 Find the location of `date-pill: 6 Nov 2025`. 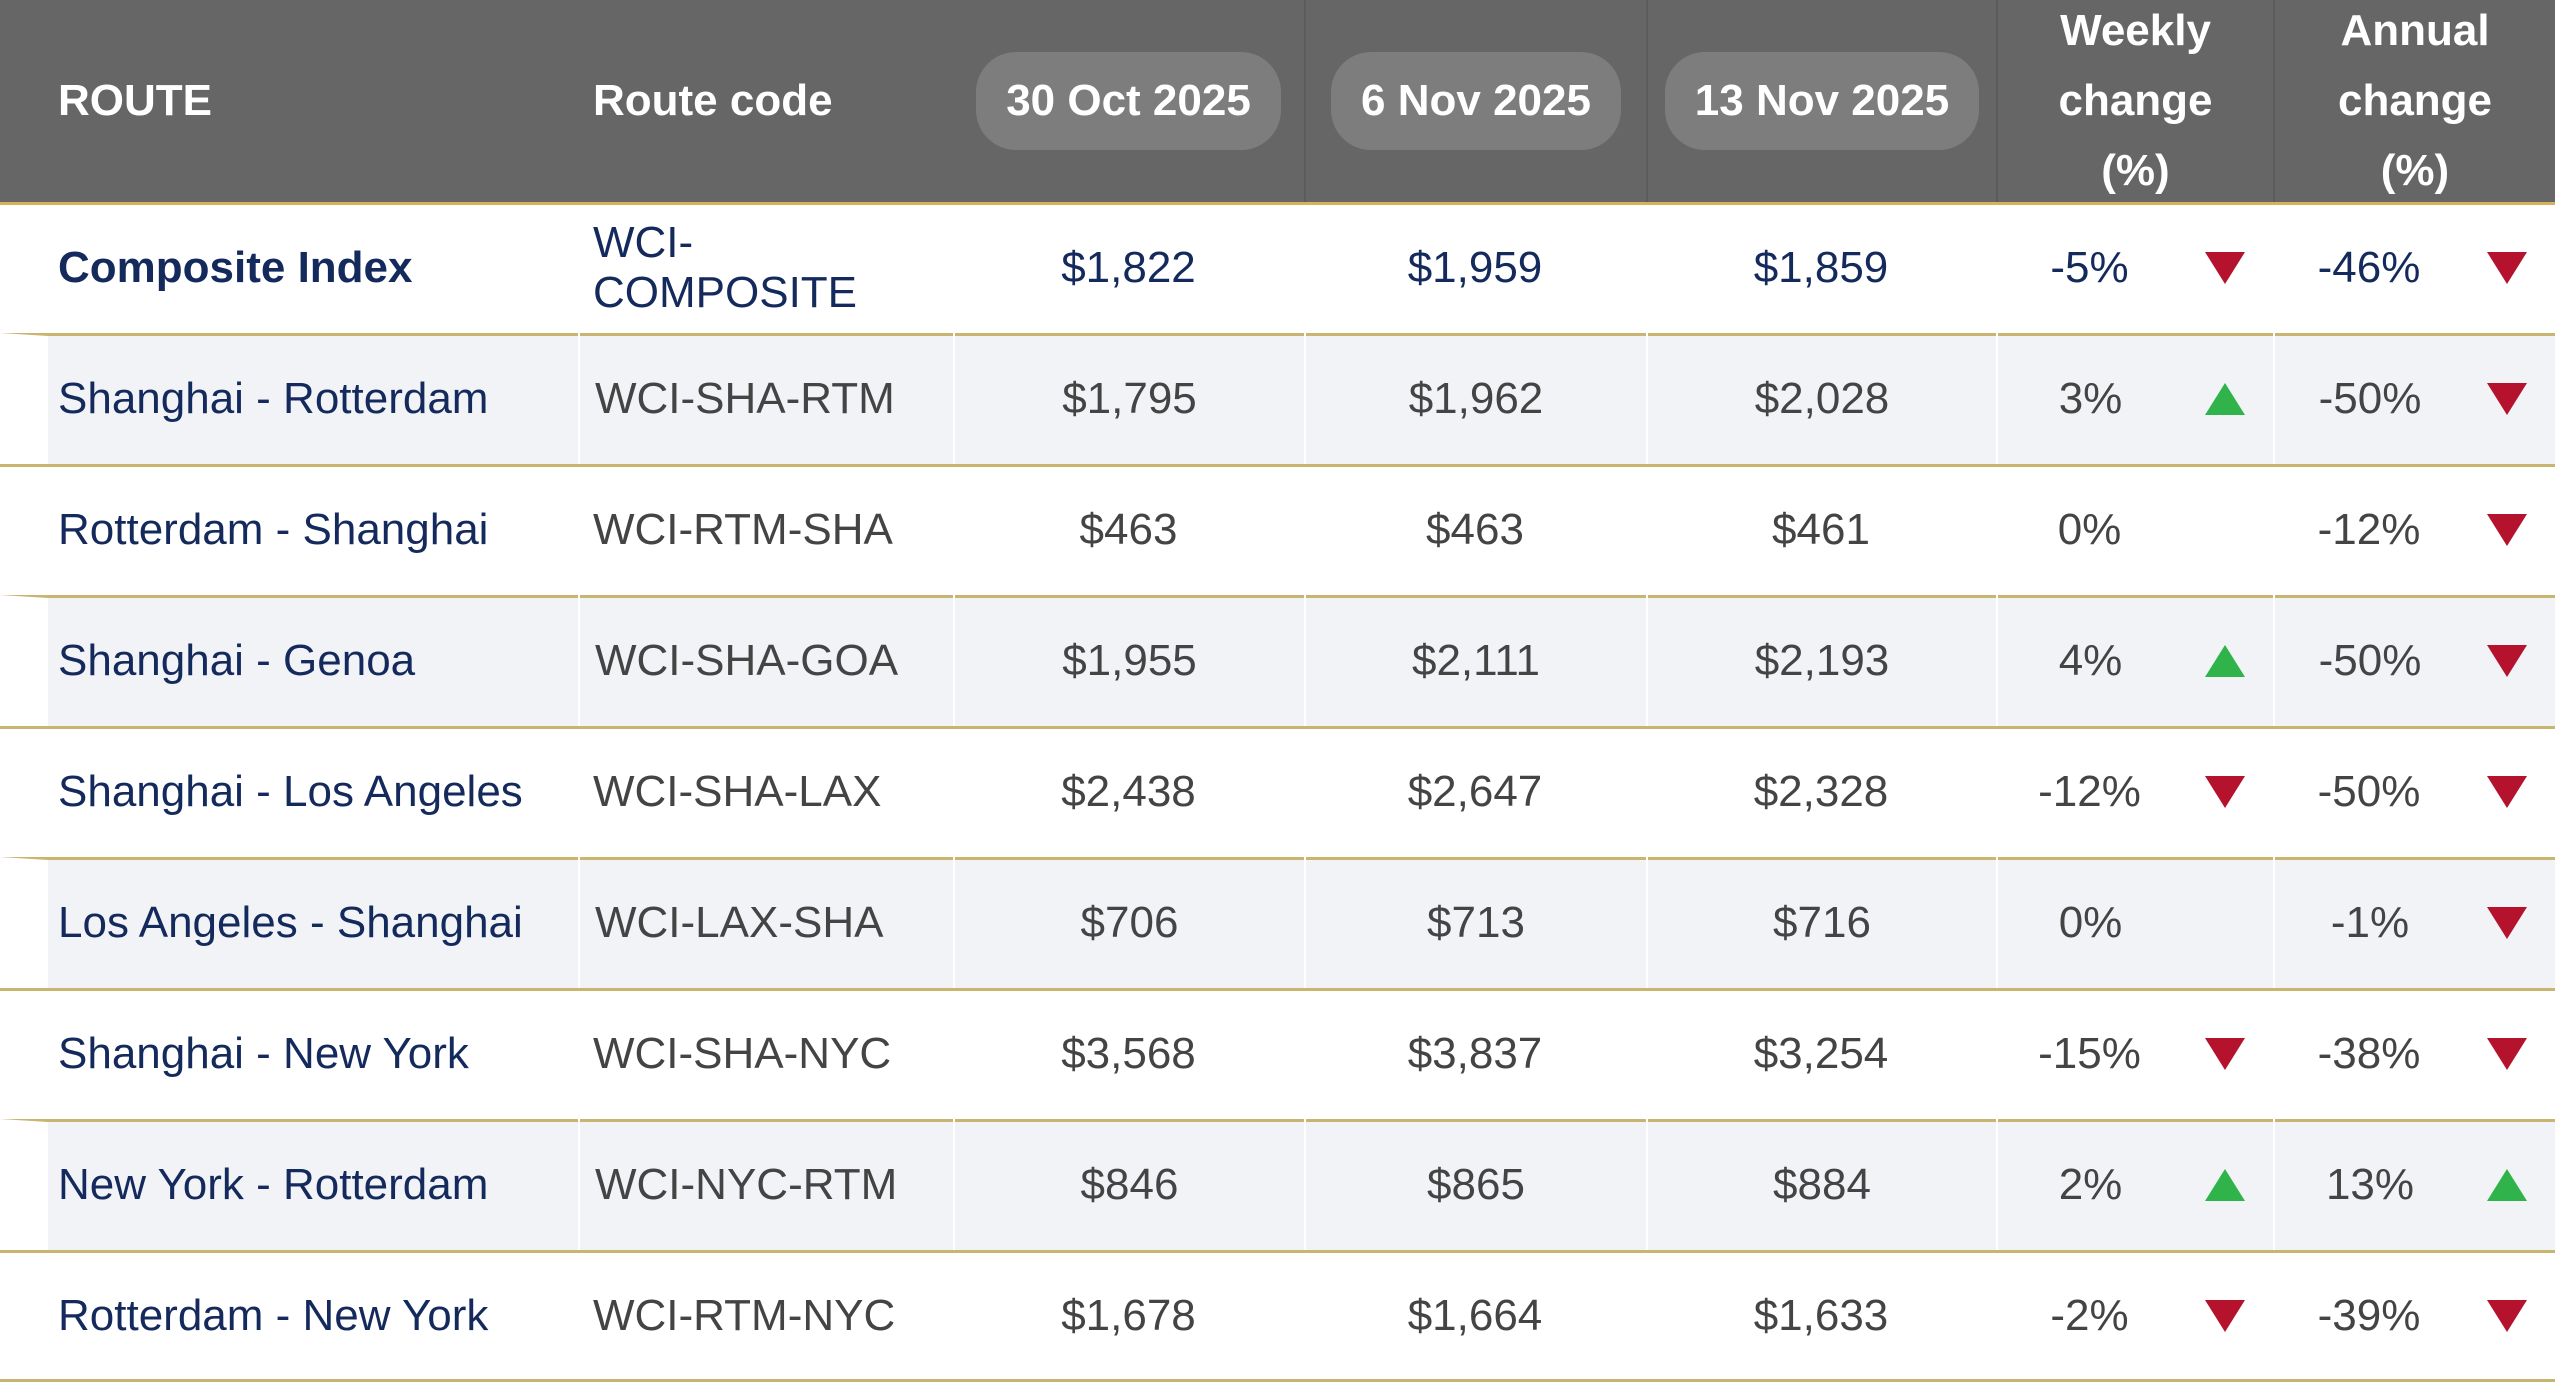

date-pill: 6 Nov 2025 is located at coordinates (1476, 101).